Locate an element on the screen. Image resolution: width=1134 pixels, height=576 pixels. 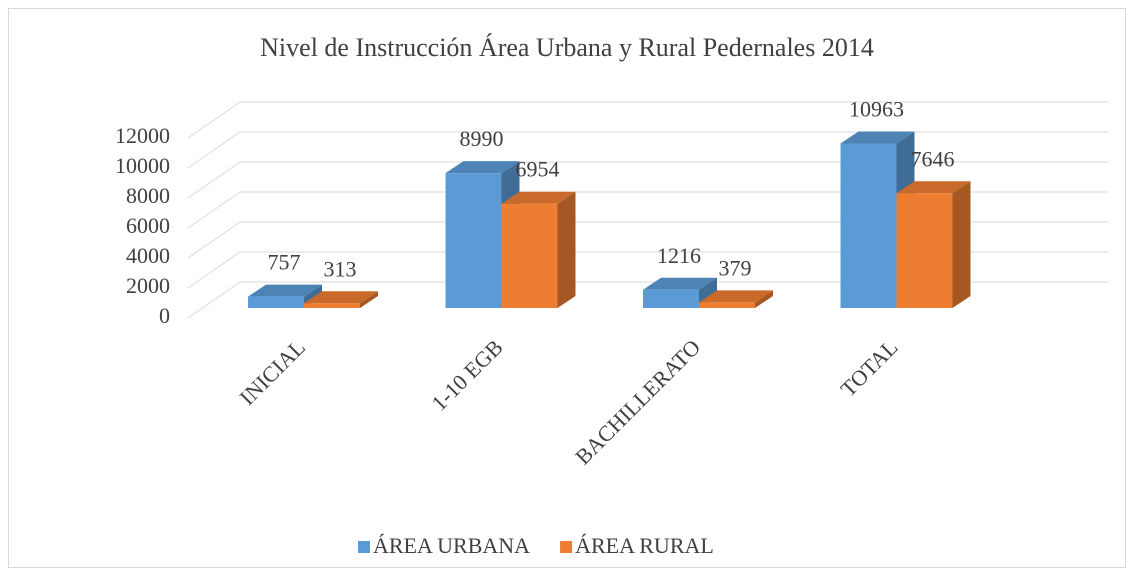
value-label: 1216 is located at coordinates (679, 255).